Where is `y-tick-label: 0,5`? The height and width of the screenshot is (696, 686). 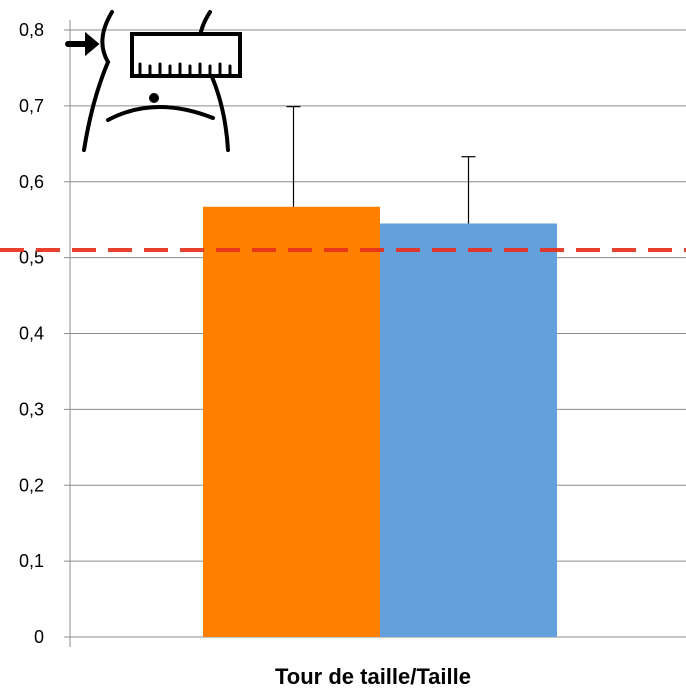
y-tick-label: 0,5 is located at coordinates (31, 258).